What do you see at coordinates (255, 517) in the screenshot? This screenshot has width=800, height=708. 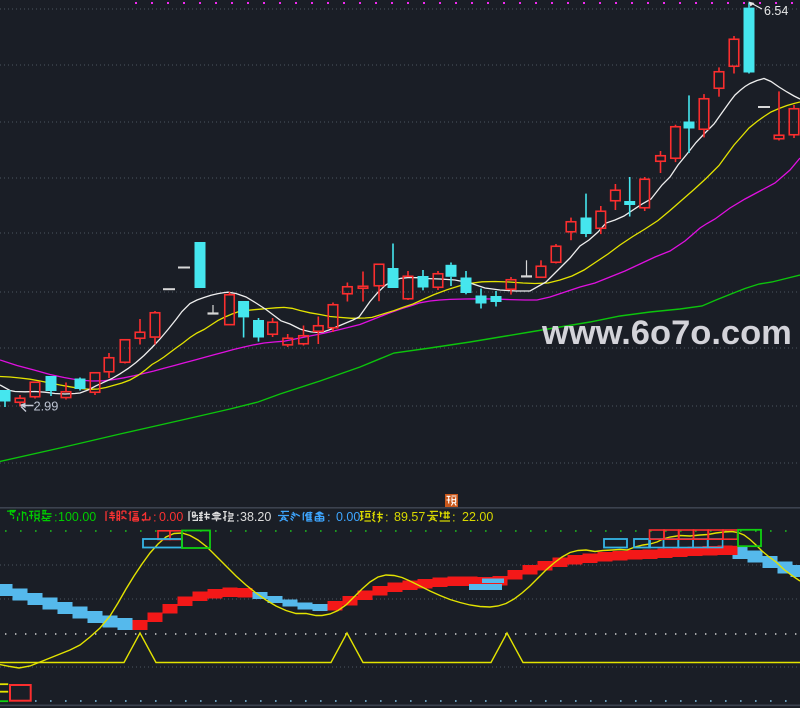 I see `svg-text: 38.20` at bounding box center [255, 517].